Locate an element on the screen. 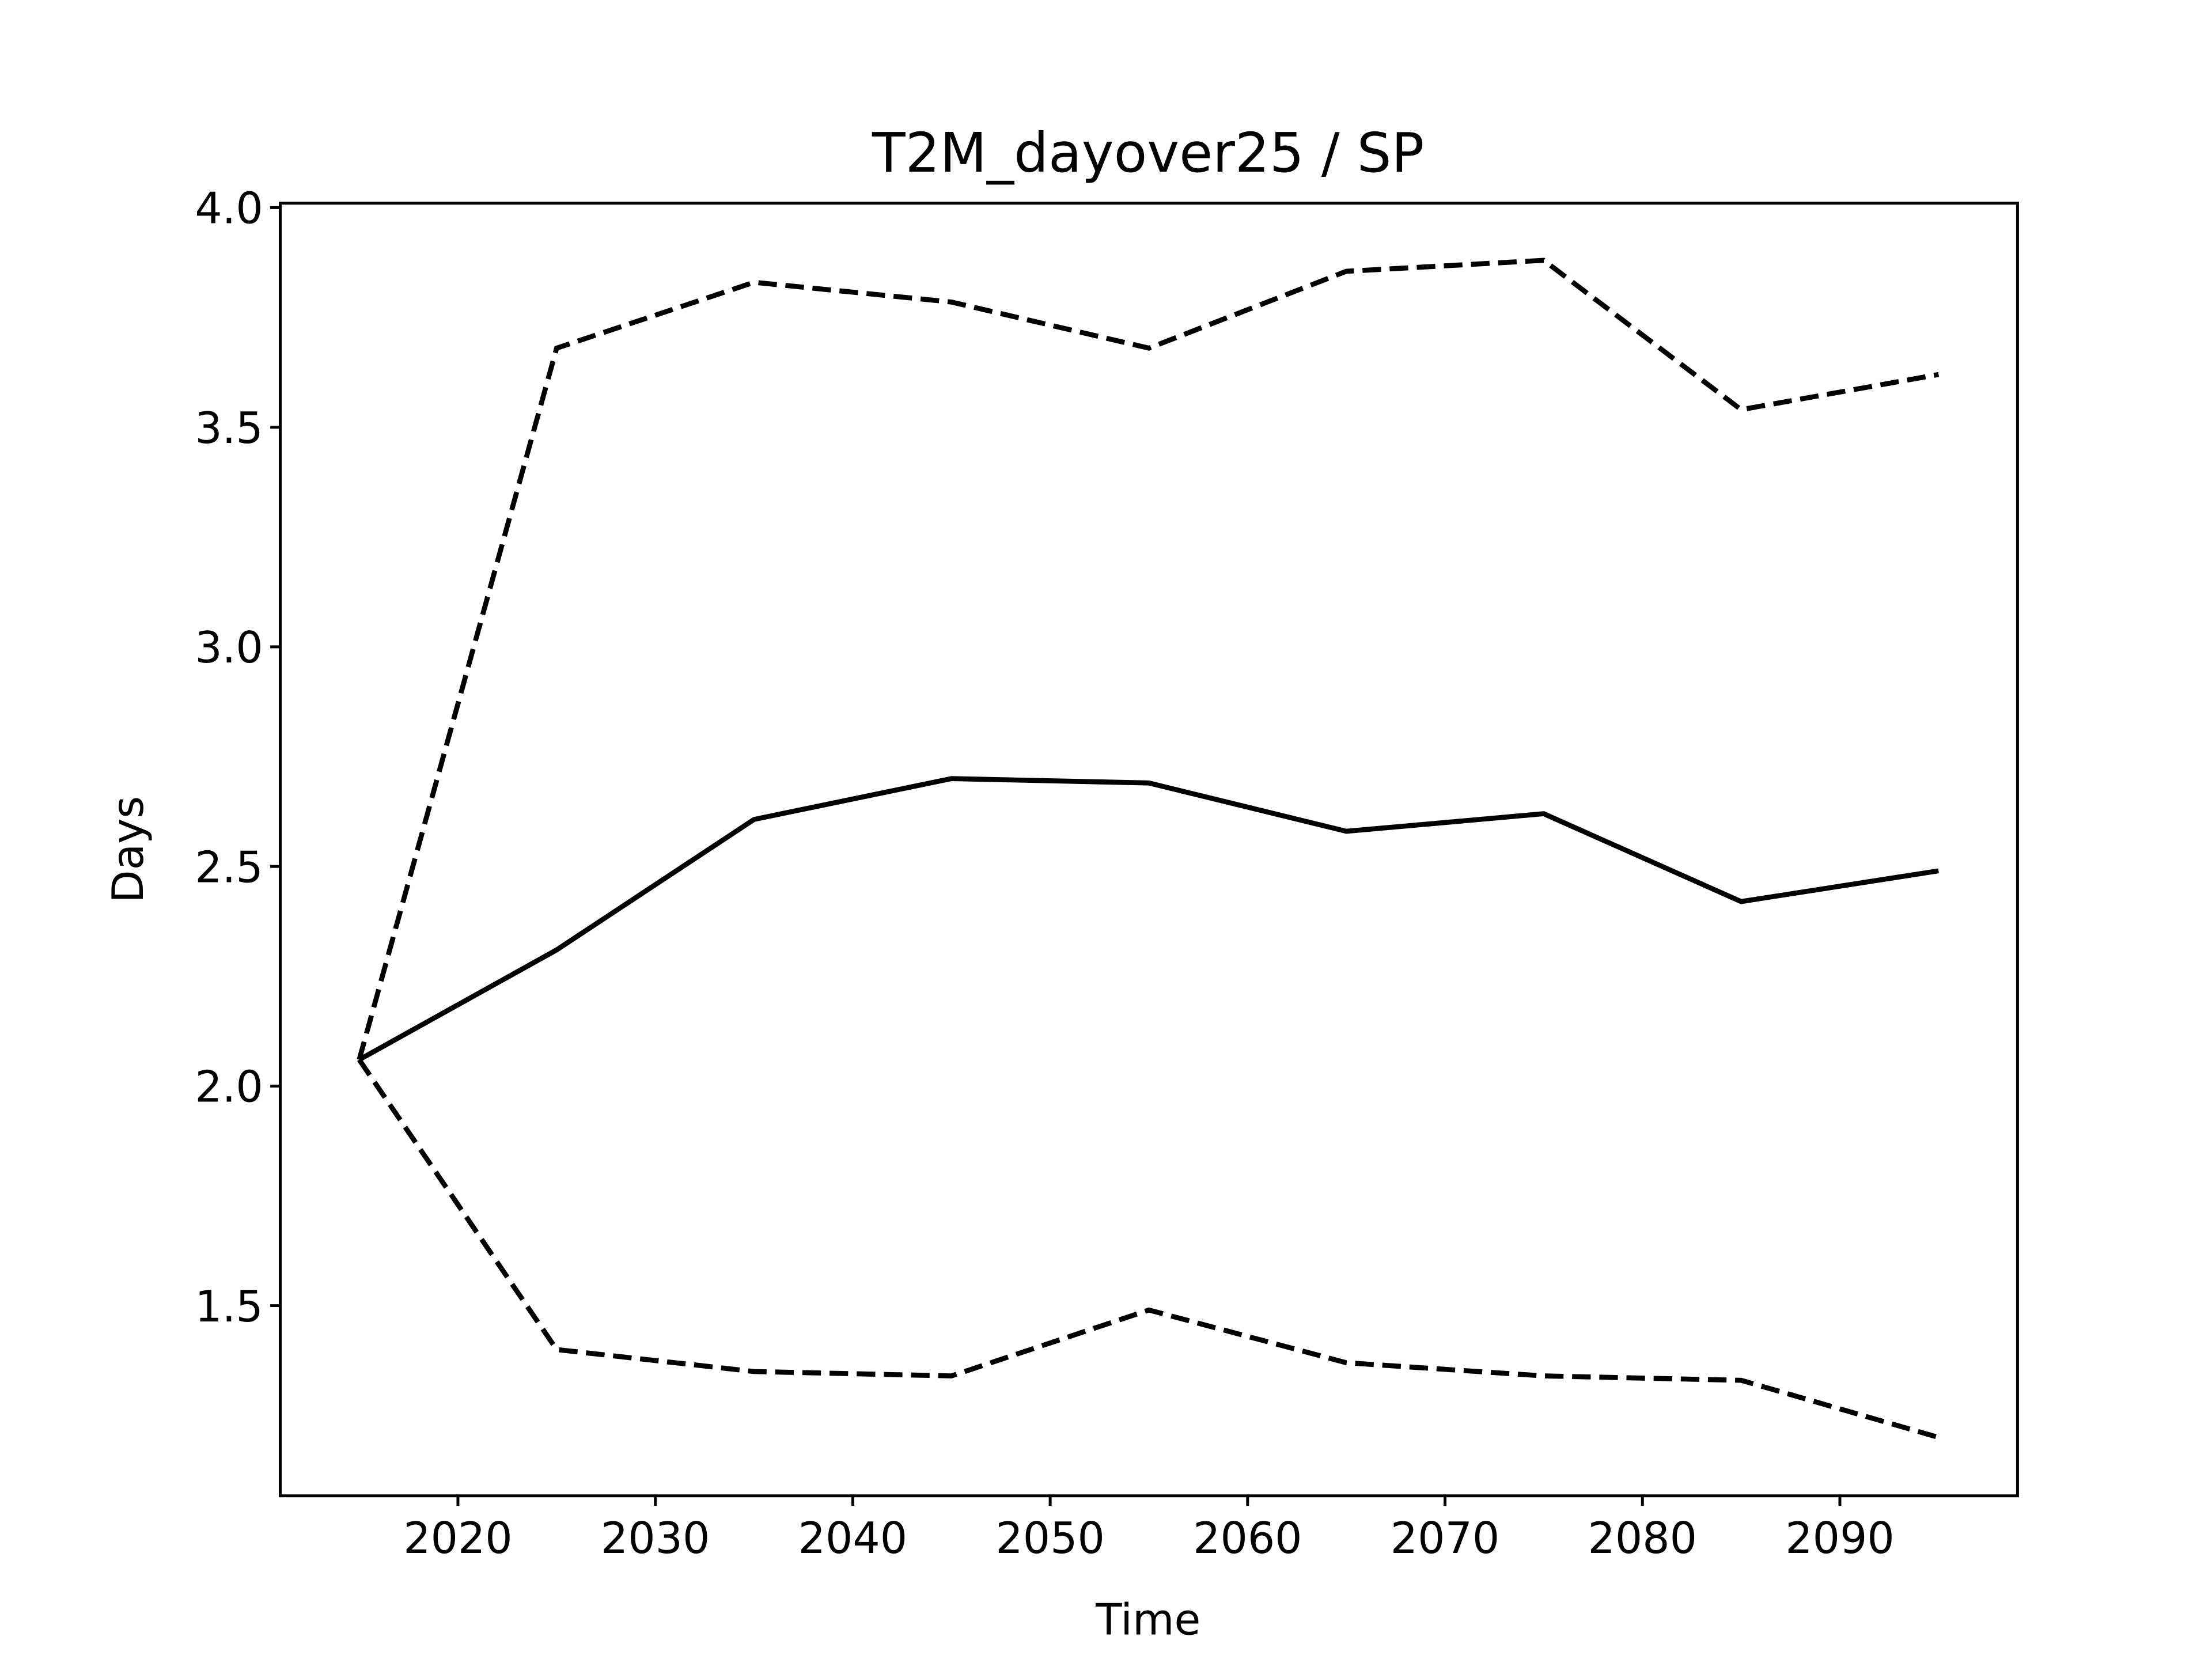 The height and width of the screenshot is (1659, 2212). y-tick-label: 2.0 is located at coordinates (229, 1087).